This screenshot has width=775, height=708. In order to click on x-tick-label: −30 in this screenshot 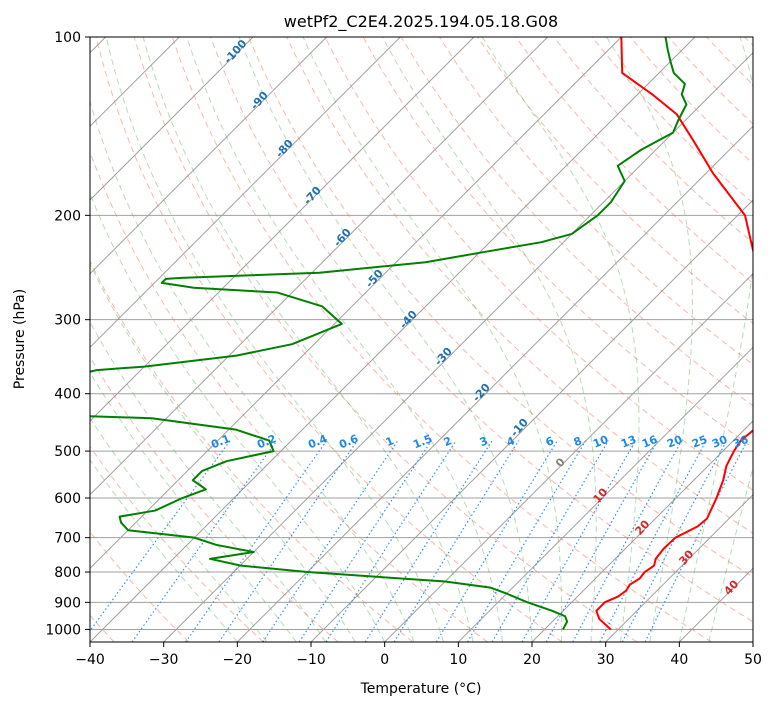, I will do `click(164, 660)`.